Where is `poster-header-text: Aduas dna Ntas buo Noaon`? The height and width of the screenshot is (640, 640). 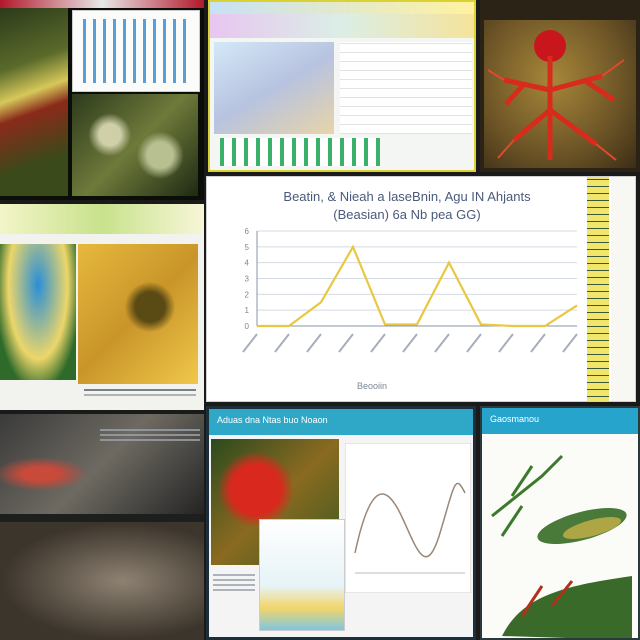 poster-header-text: Aduas dna Ntas buo Noaon is located at coordinates (272, 420).